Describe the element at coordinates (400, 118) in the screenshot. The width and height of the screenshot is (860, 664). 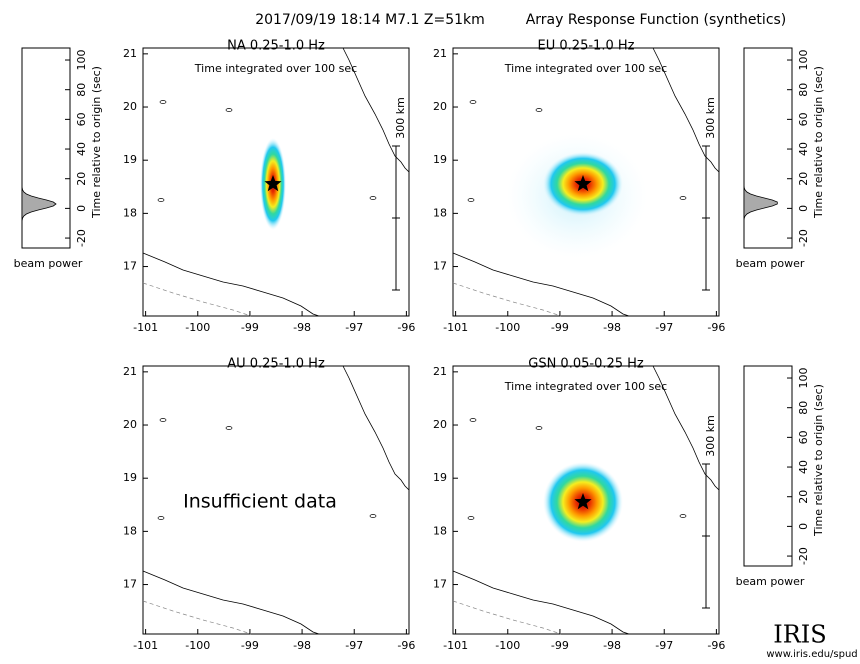
I see `scale-label: 300 km` at that location.